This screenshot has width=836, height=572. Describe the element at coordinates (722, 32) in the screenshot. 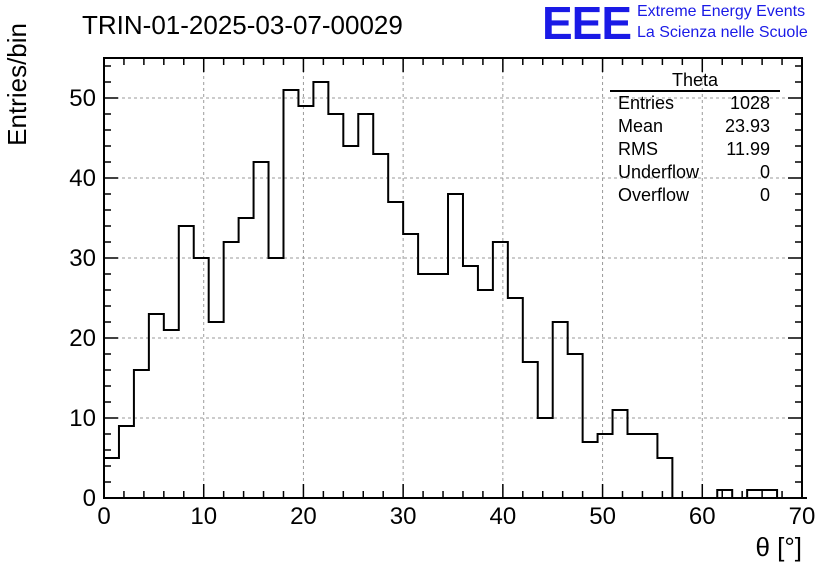

I see `logo-text-line2: La Scienza nelle Scuole` at that location.